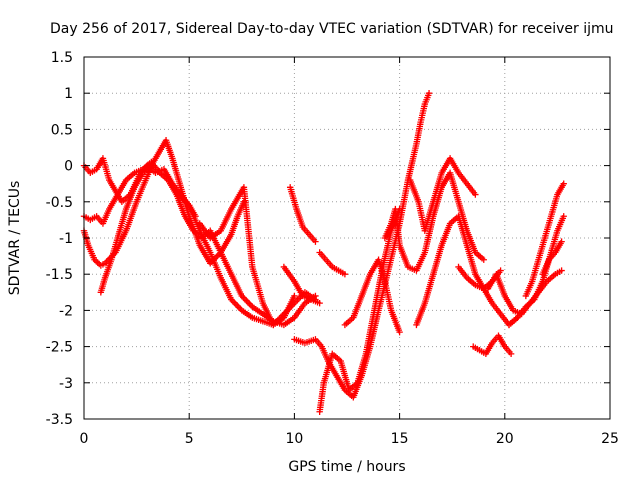 Image resolution: width=640 pixels, height=480 pixels. Describe the element at coordinates (400, 439) in the screenshot. I see `x-tick-label: 15` at that location.